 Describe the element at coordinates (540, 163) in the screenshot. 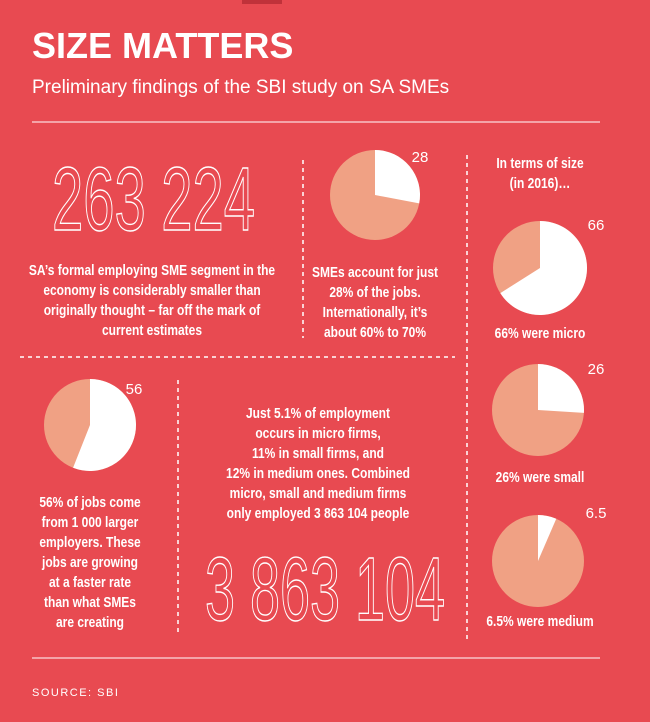

I see `caption-line: In terms of size` at that location.